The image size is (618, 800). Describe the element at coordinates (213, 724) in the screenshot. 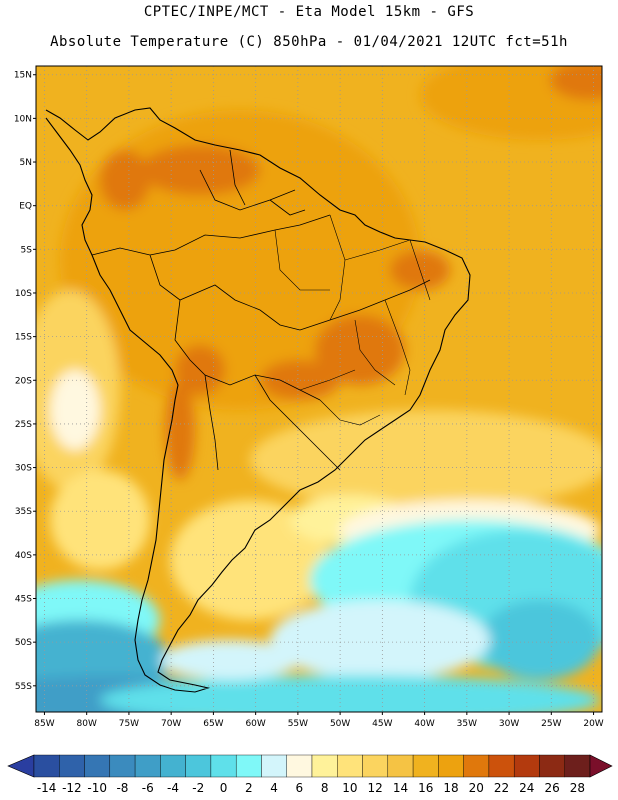

I see `longitude-label: 65W` at that location.